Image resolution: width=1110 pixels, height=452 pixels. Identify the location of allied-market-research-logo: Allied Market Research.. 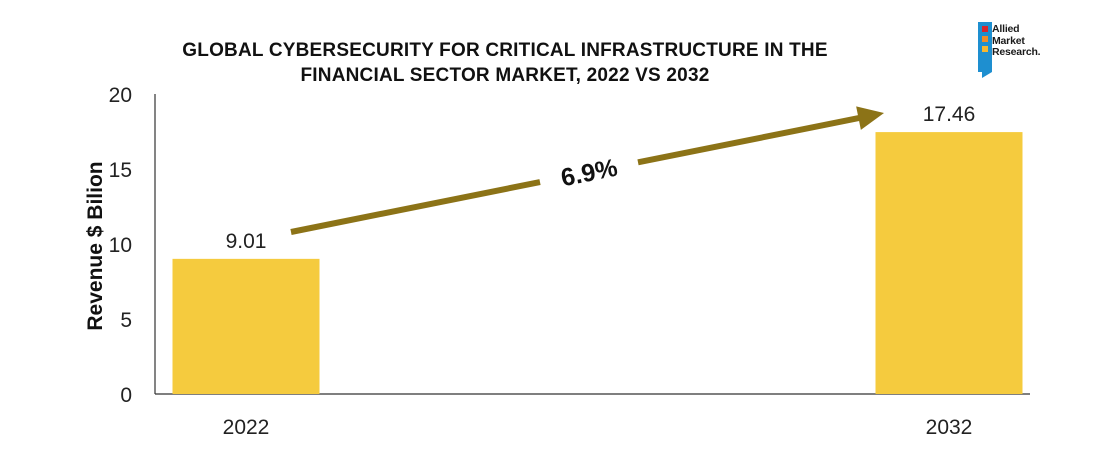
(1028, 50).